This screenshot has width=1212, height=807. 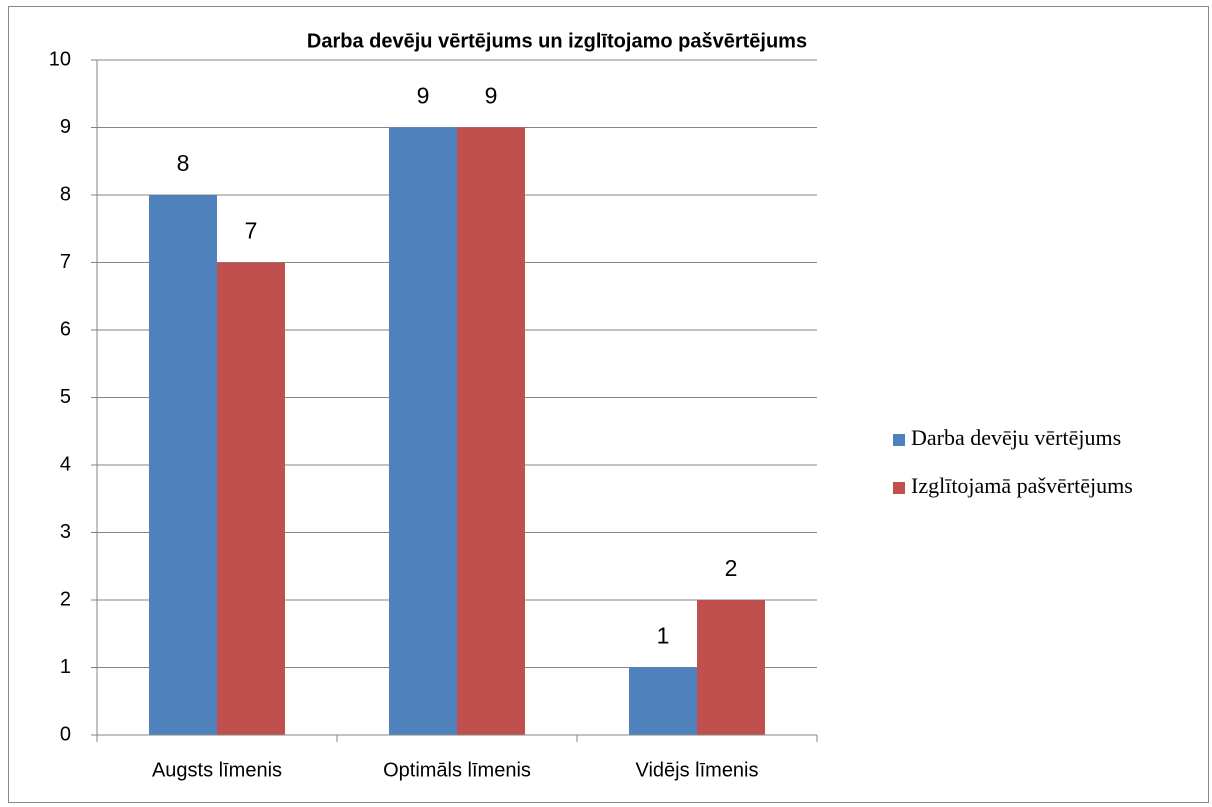 What do you see at coordinates (696, 770) in the screenshot?
I see `x-tick-label: Vidējs līmenis` at bounding box center [696, 770].